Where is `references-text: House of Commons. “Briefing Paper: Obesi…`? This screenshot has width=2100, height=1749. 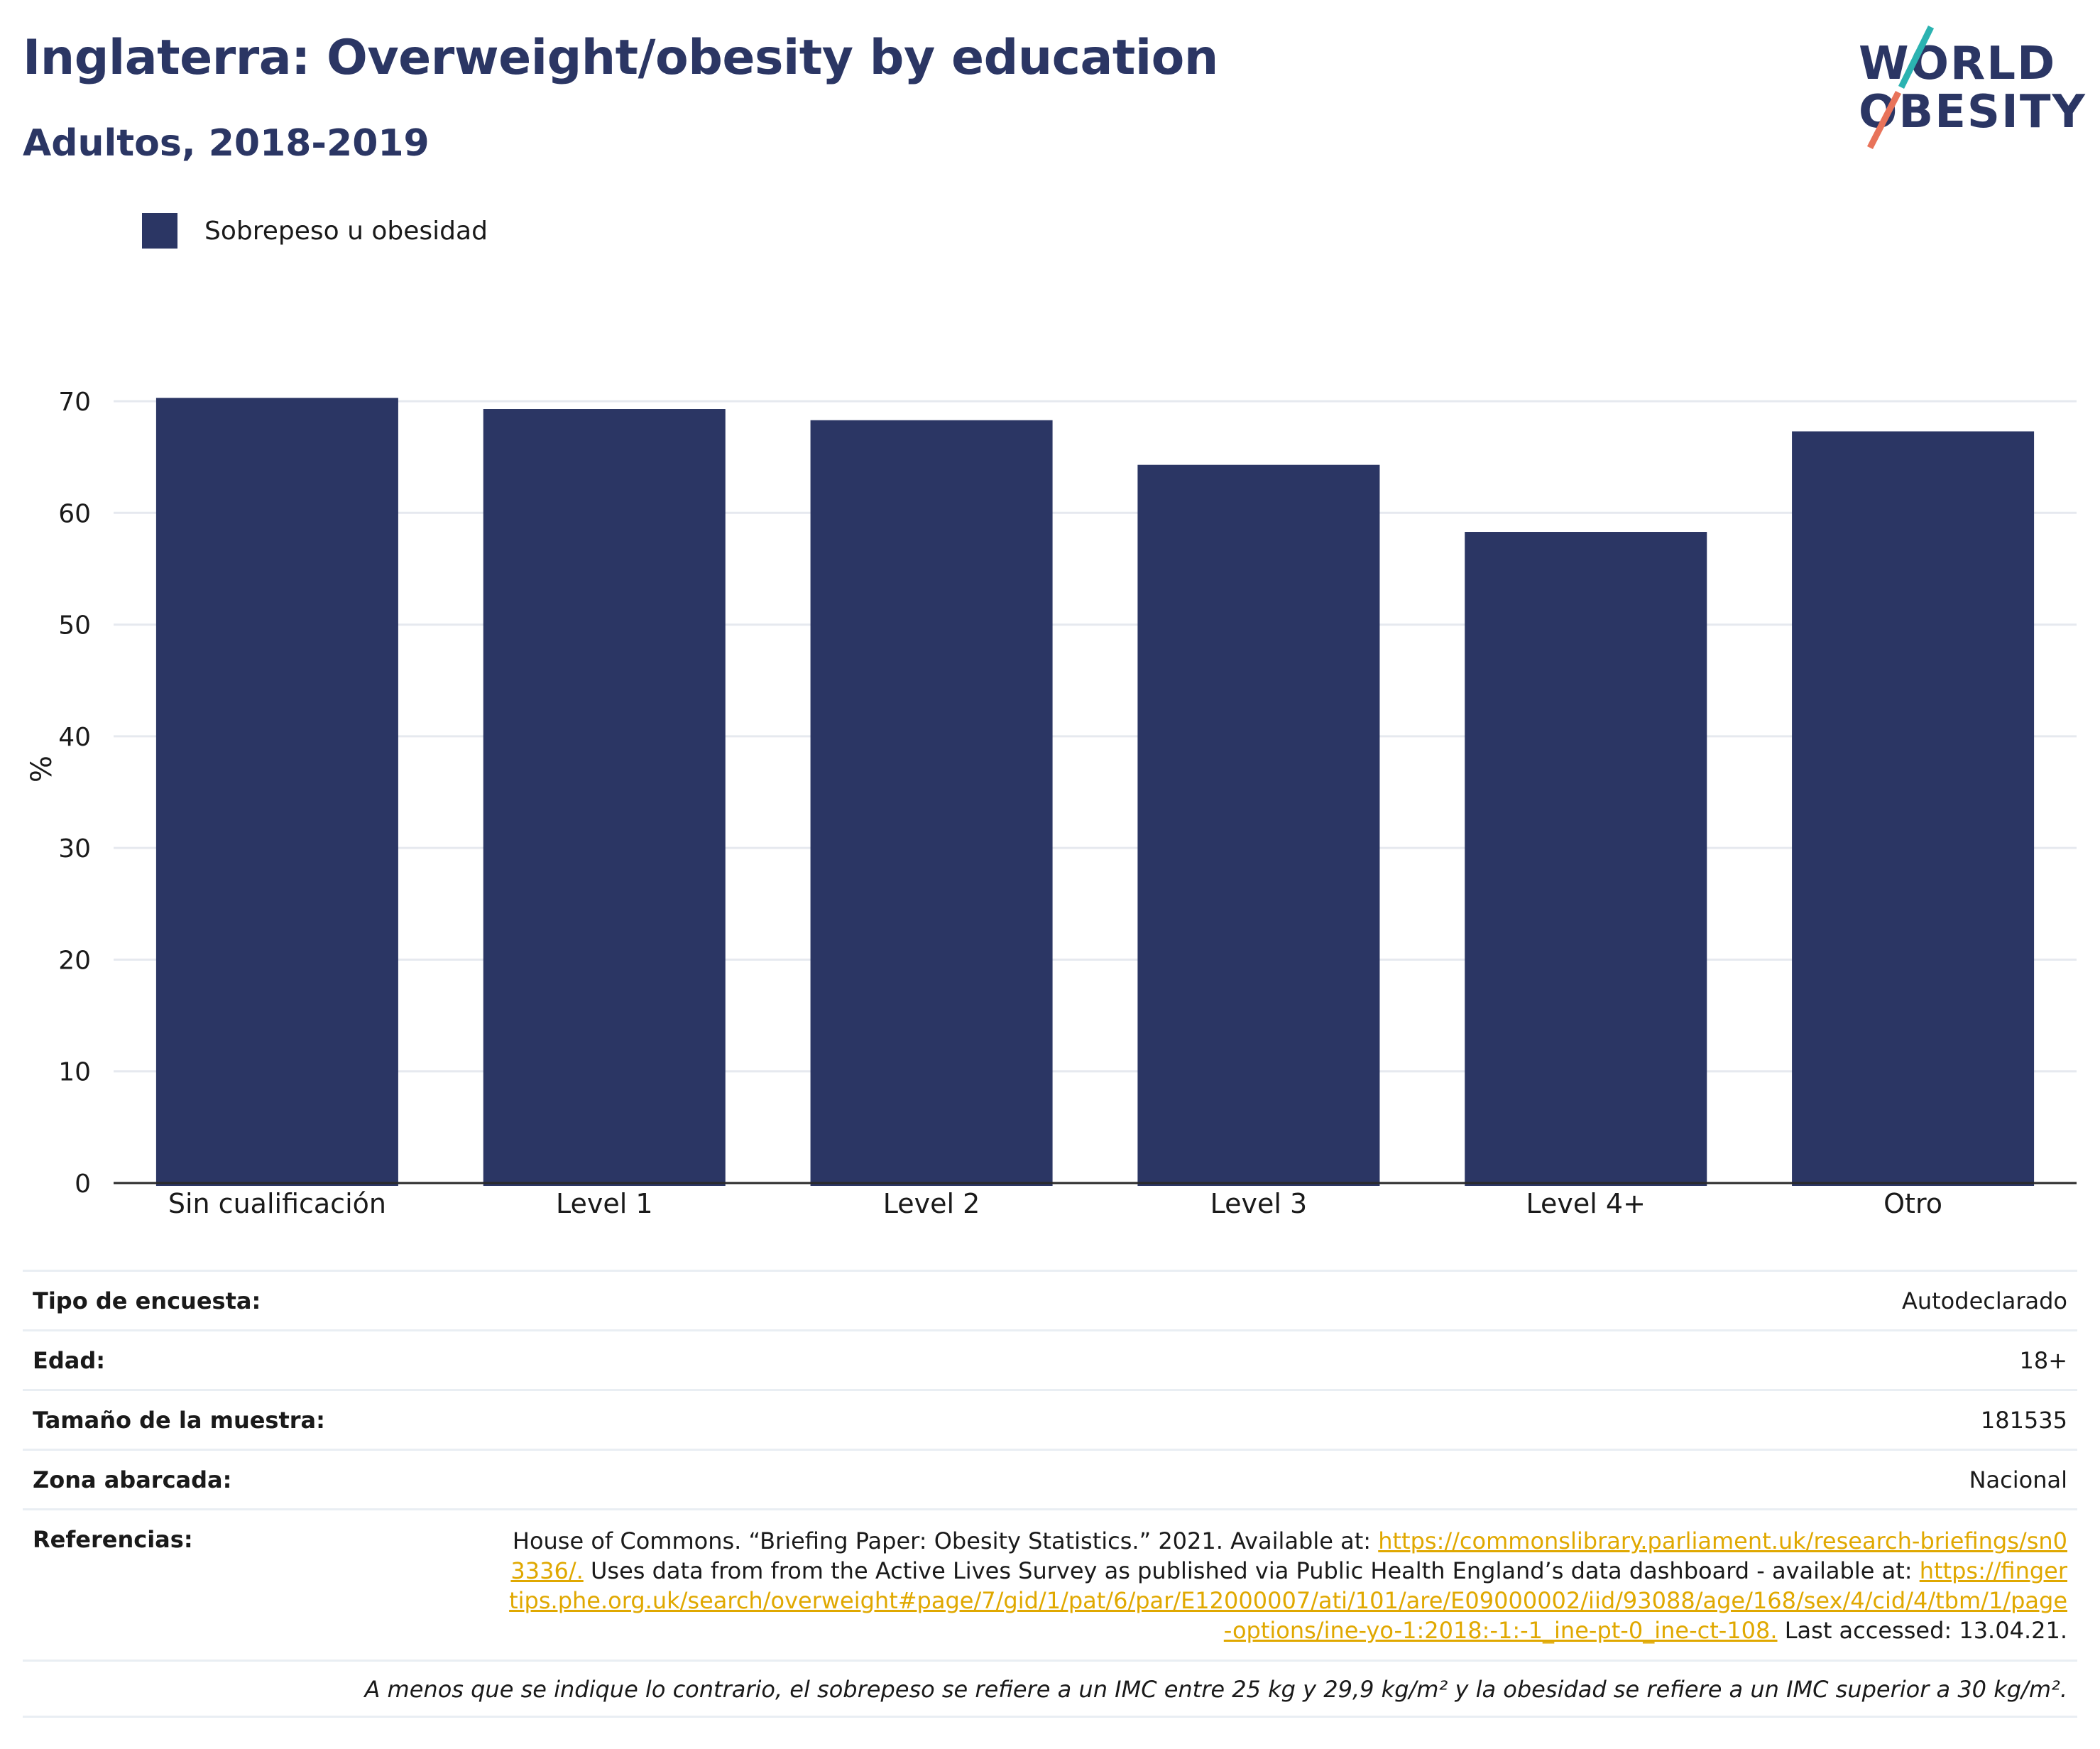
references-text: House of Commons. “Briefing Paper: Obesi… is located at coordinates (1286, 1585).